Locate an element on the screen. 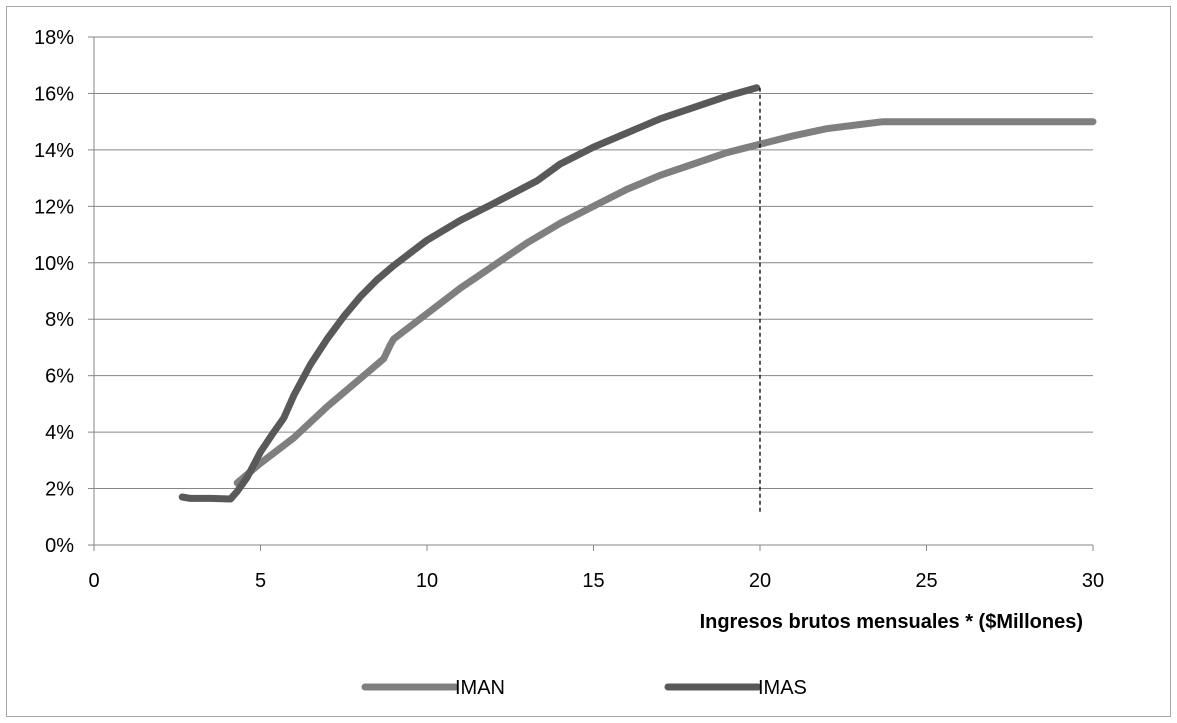 This screenshot has width=1177, height=723. y-tick-label: 2% is located at coordinates (59, 490).